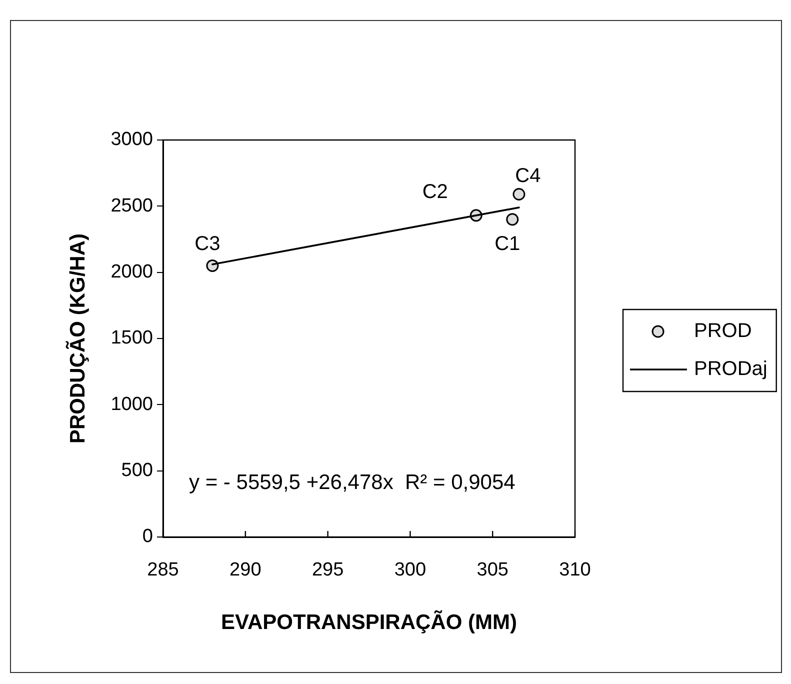  I want to click on legend-label: PROD, so click(723, 331).